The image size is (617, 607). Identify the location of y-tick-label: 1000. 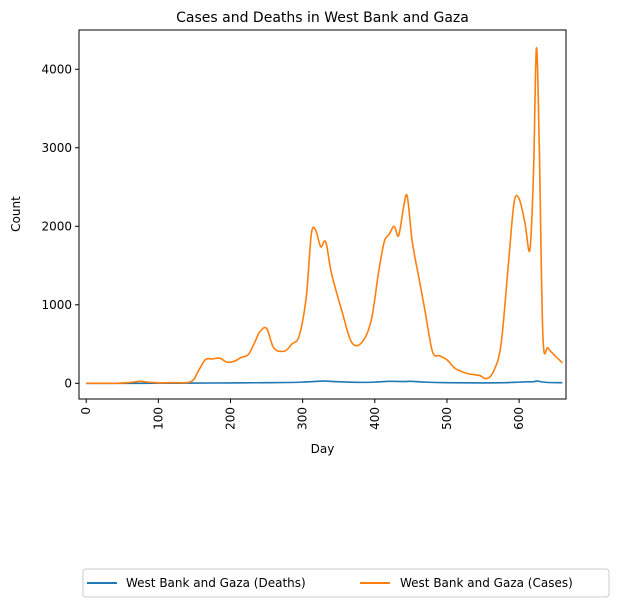
(56, 305).